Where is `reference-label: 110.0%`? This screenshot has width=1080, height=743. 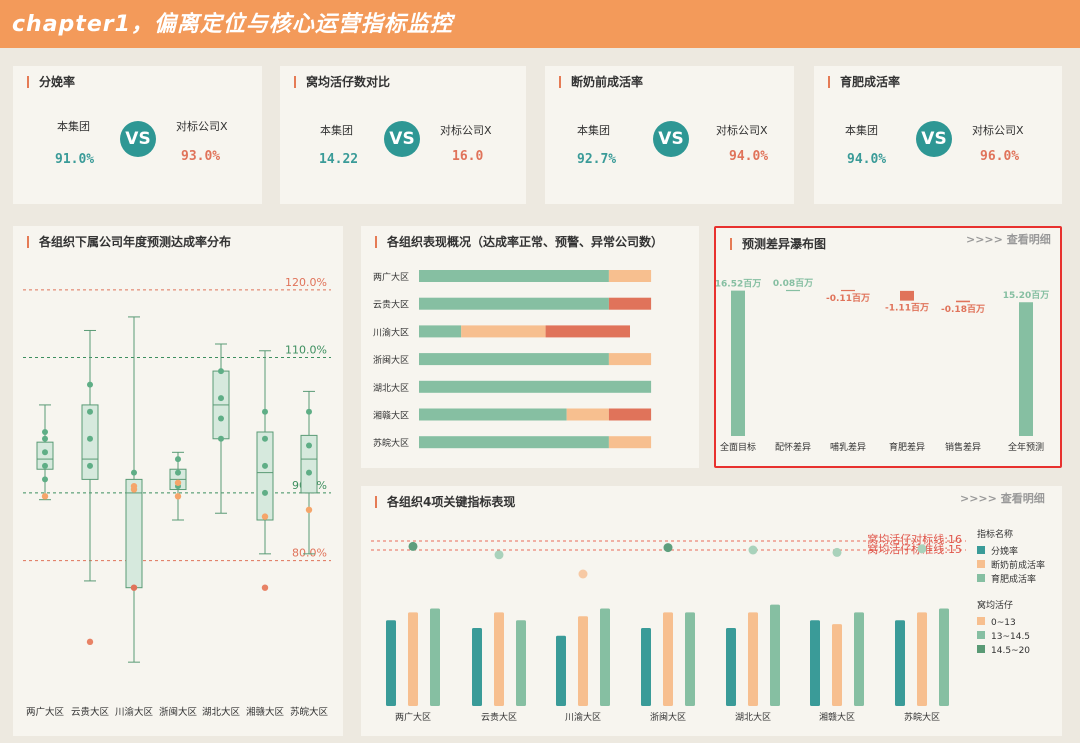 reference-label: 110.0% is located at coordinates (306, 350).